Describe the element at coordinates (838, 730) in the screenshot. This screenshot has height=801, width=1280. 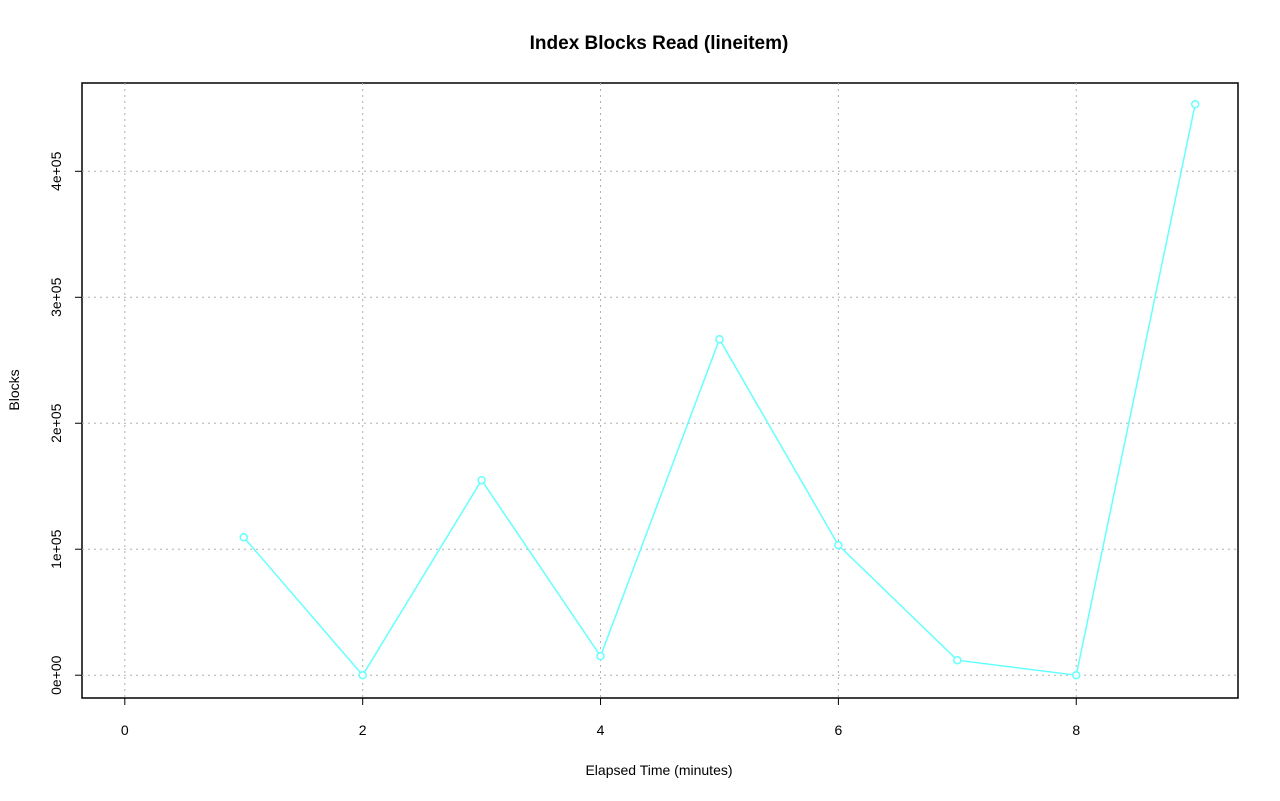
I see `x-tick-label: 6` at that location.